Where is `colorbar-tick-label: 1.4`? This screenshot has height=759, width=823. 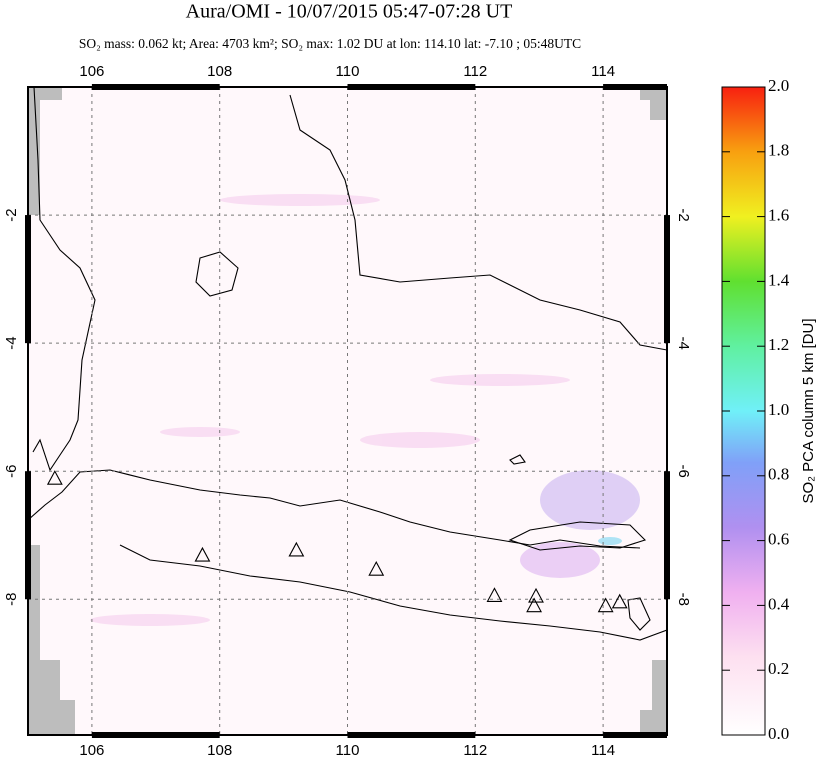
colorbar-tick-label: 1.4 is located at coordinates (779, 279).